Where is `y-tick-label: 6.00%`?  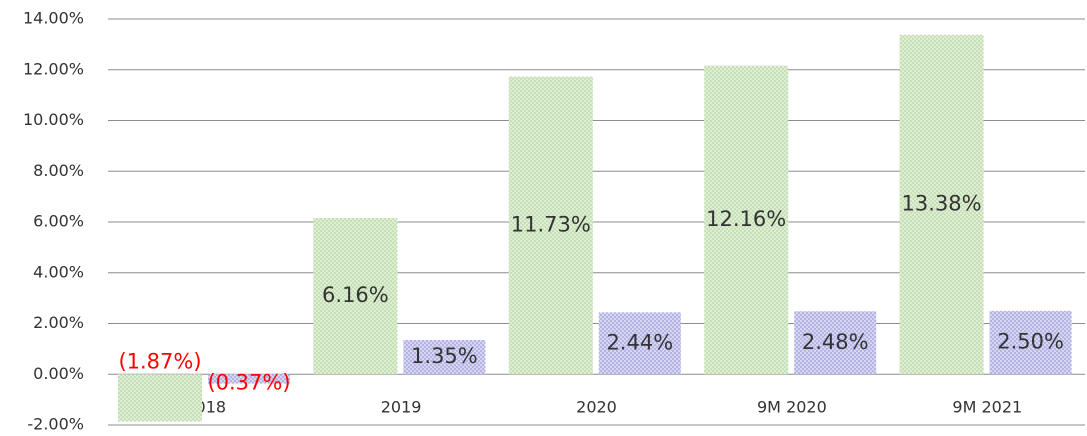 y-tick-label: 6.00% is located at coordinates (58, 221).